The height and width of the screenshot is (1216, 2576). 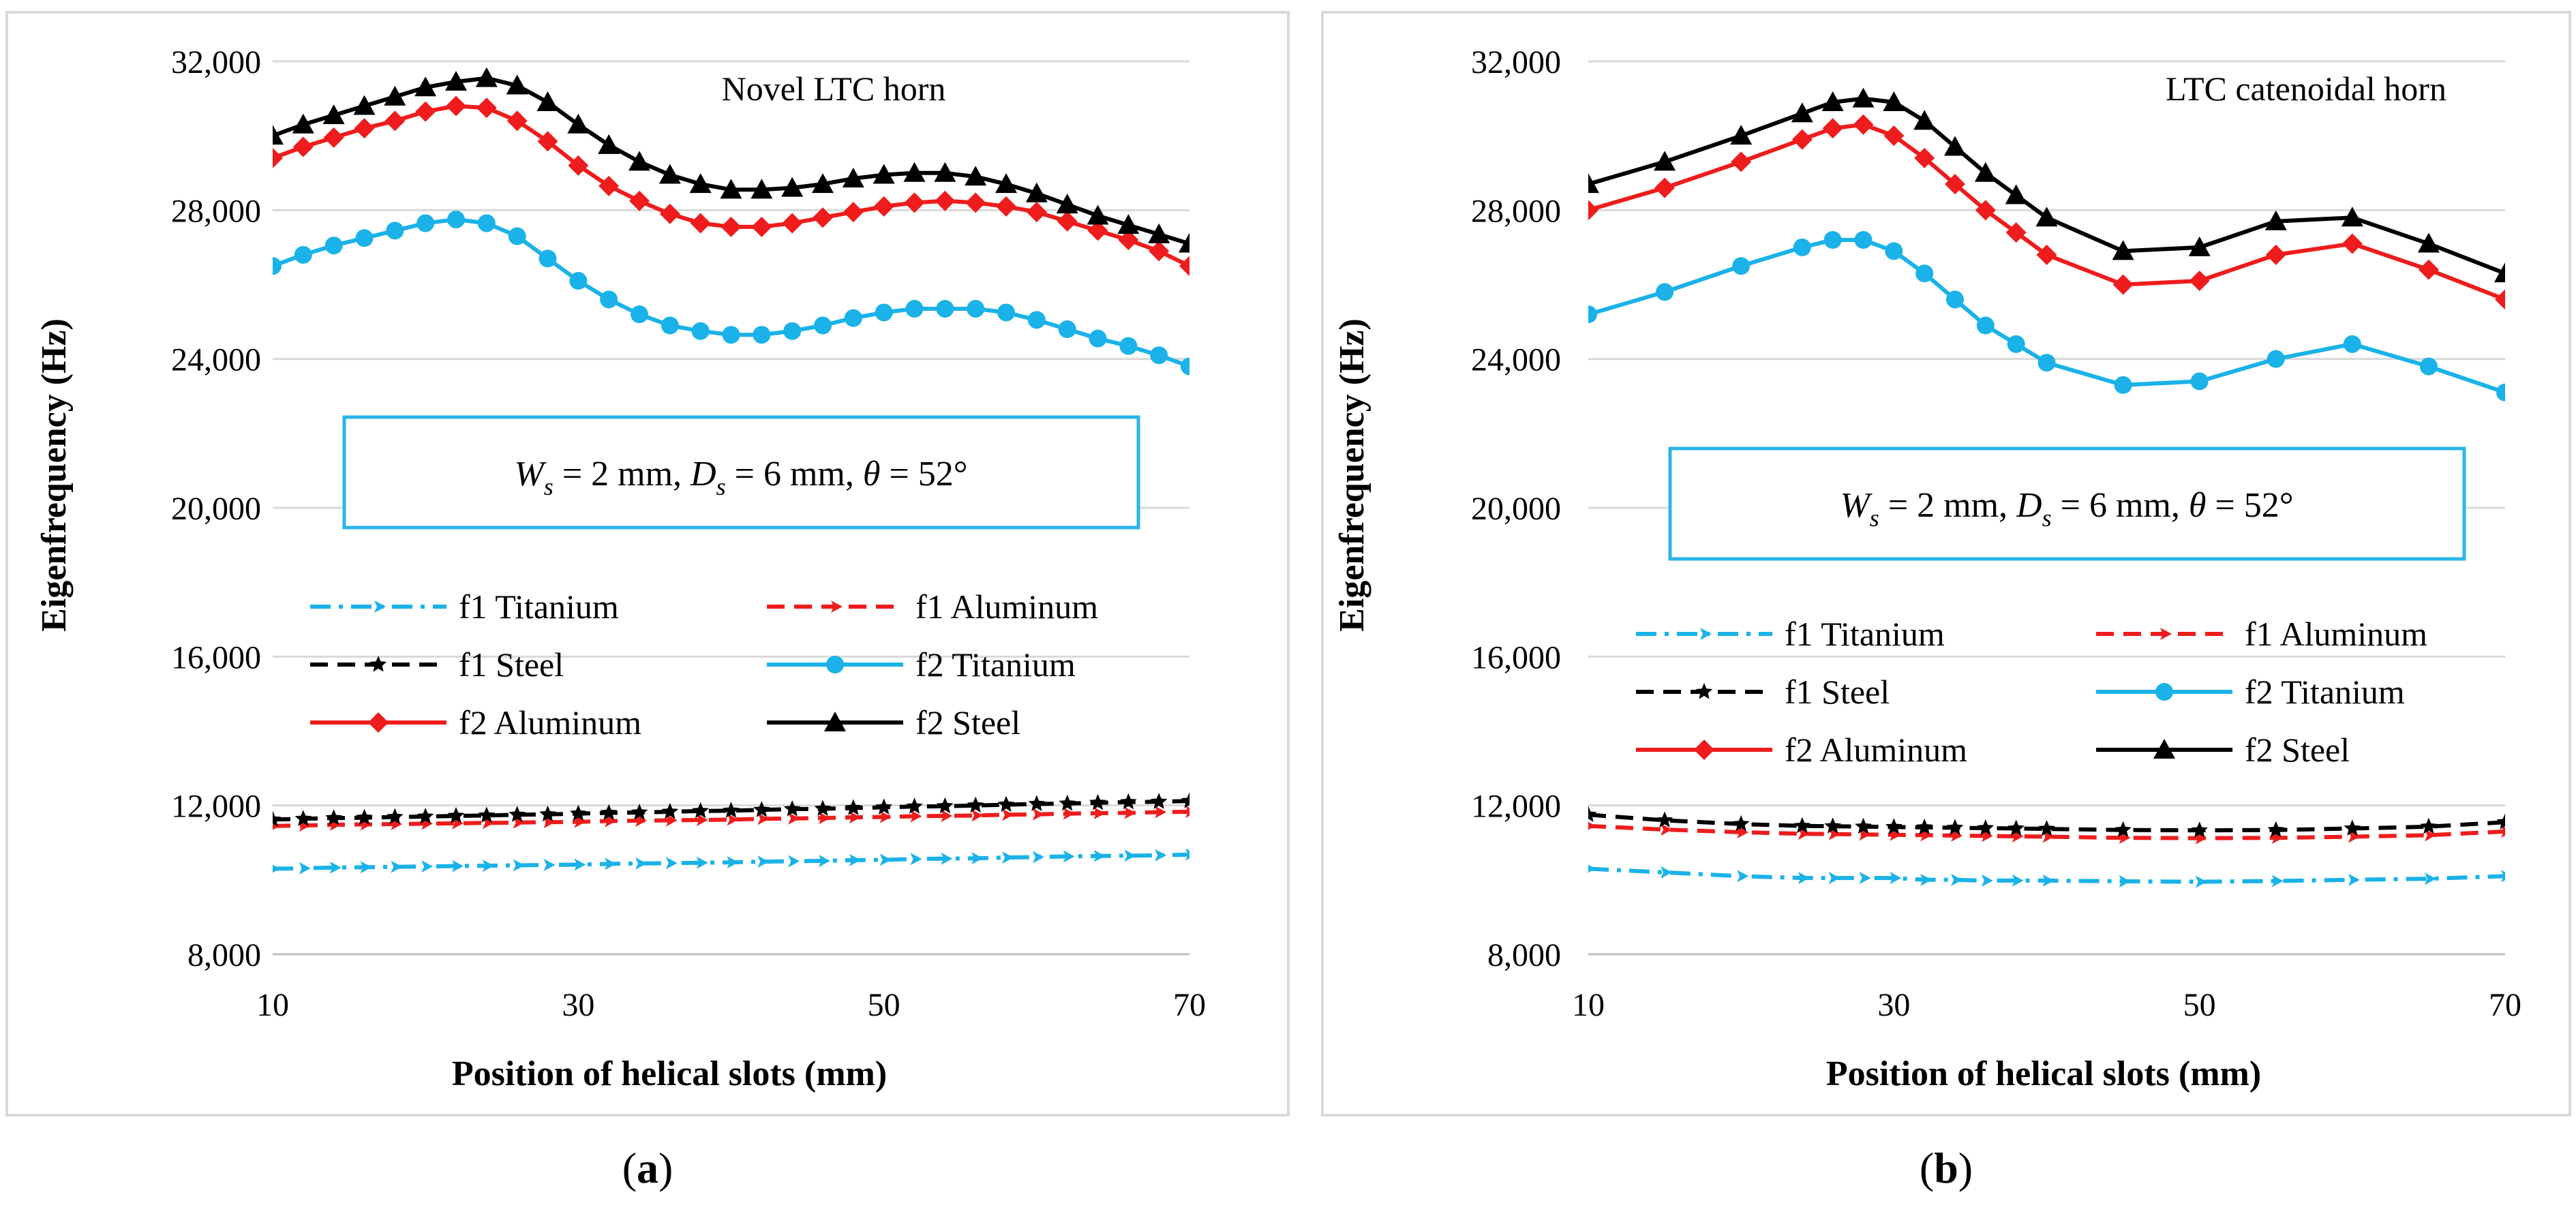 What do you see at coordinates (2067, 503) in the screenshot?
I see `parameter-box-b: Ws = 2 mm, Ds = 6 mm, θ = 52°` at bounding box center [2067, 503].